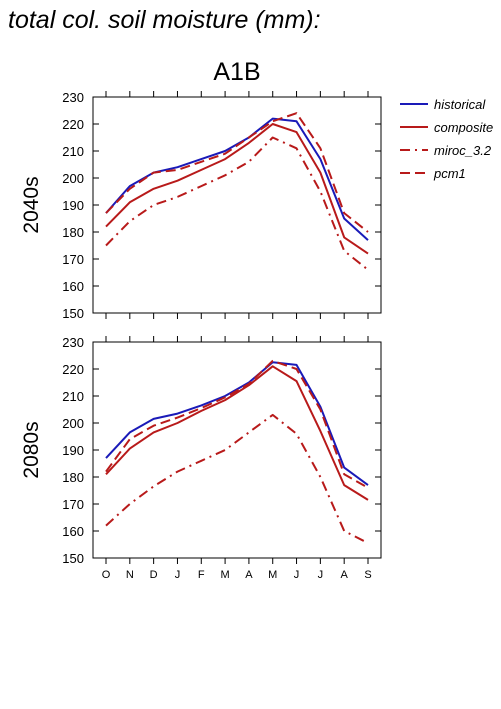 The image size is (501, 709). What do you see at coordinates (164, 20) in the screenshot?
I see `page-title: total col. soil moisture (mm):` at bounding box center [164, 20].